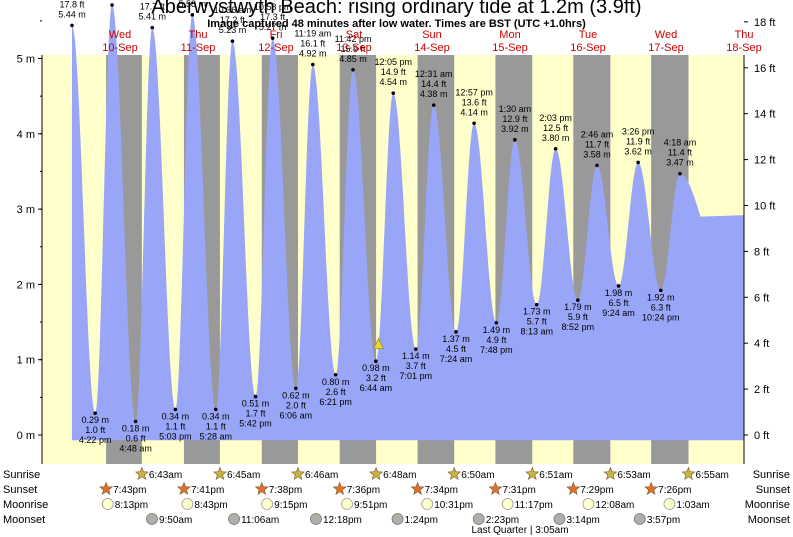 The height and width of the screenshot is (537, 793). Describe the element at coordinates (518, 490) in the screenshot. I see `sunset-time: 7:31pm` at that location.